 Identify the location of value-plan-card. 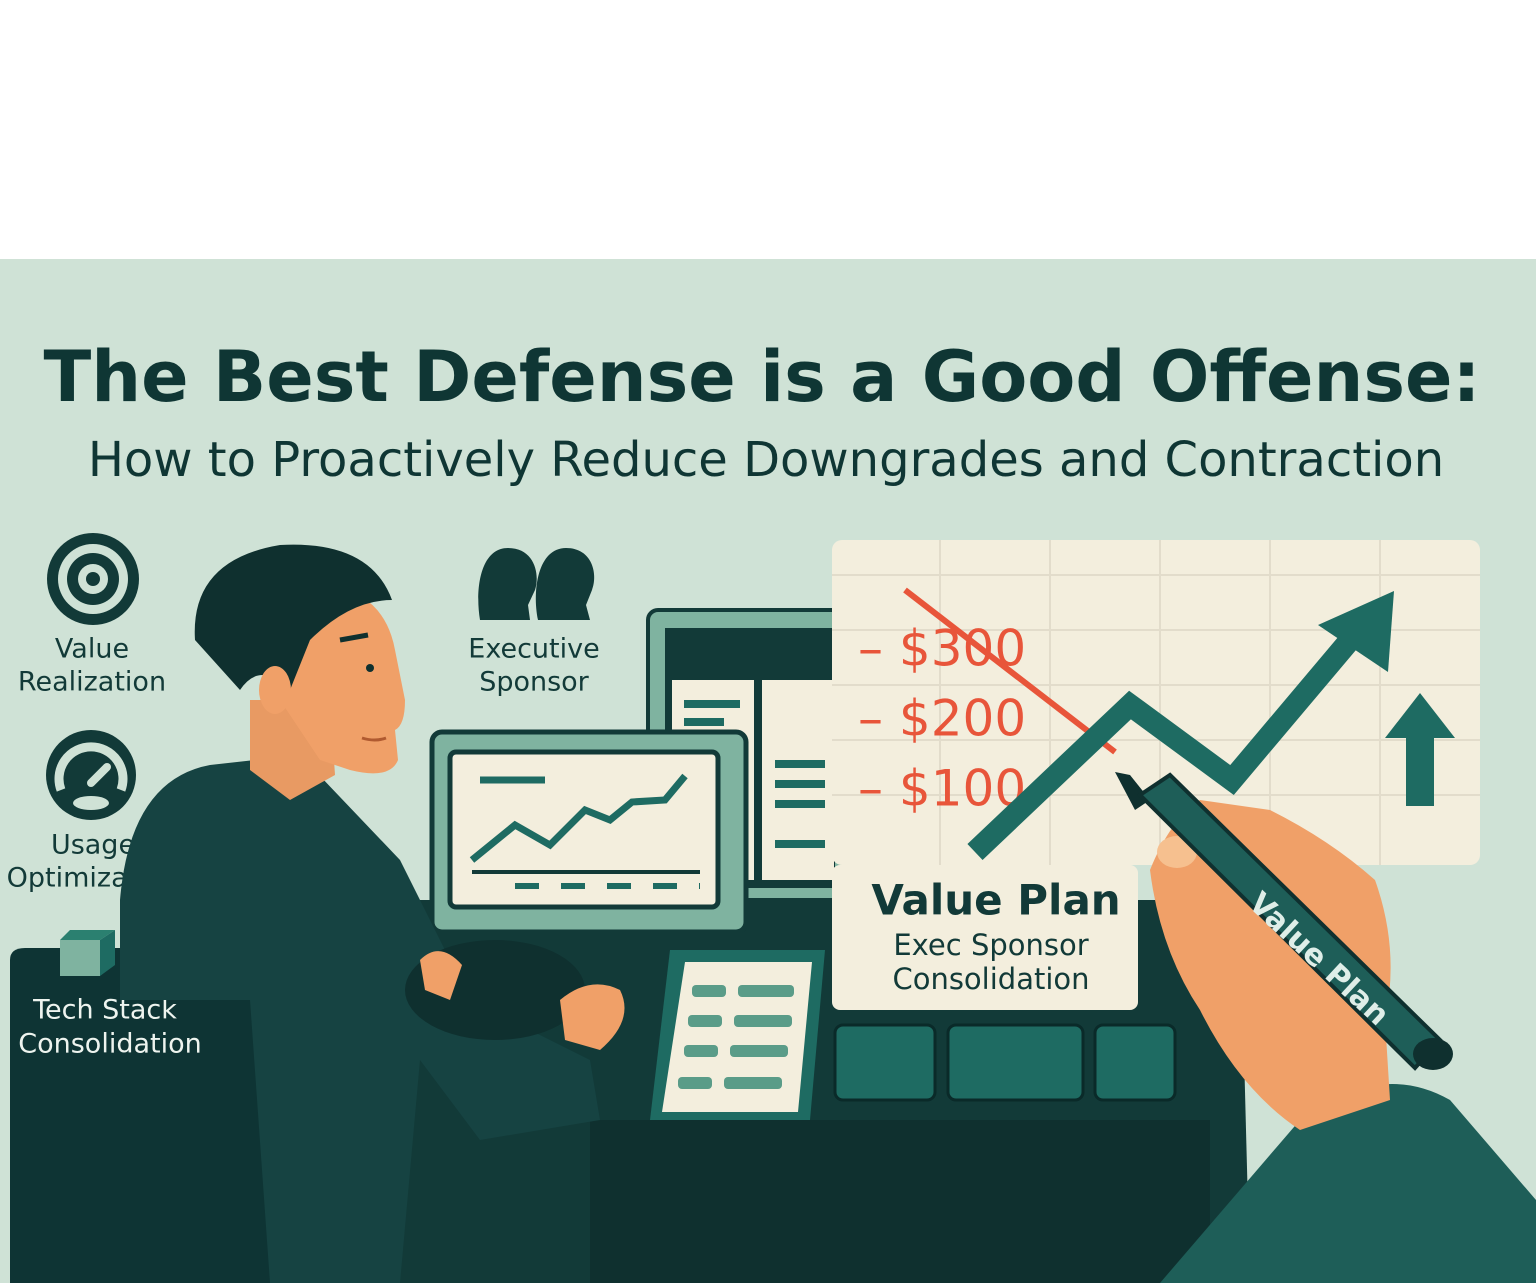
(985, 937).